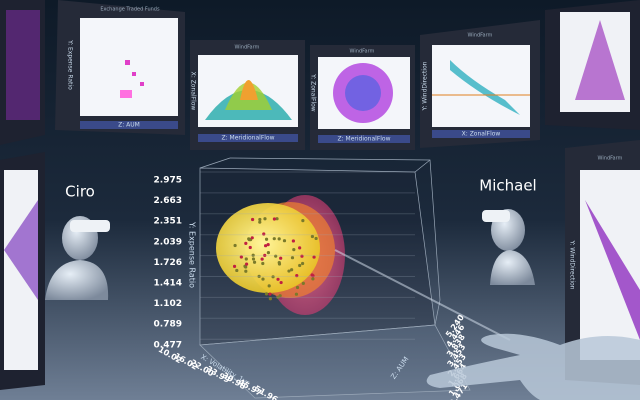 The height and width of the screenshot is (400, 640). I want to click on hand, so click(533, 366).